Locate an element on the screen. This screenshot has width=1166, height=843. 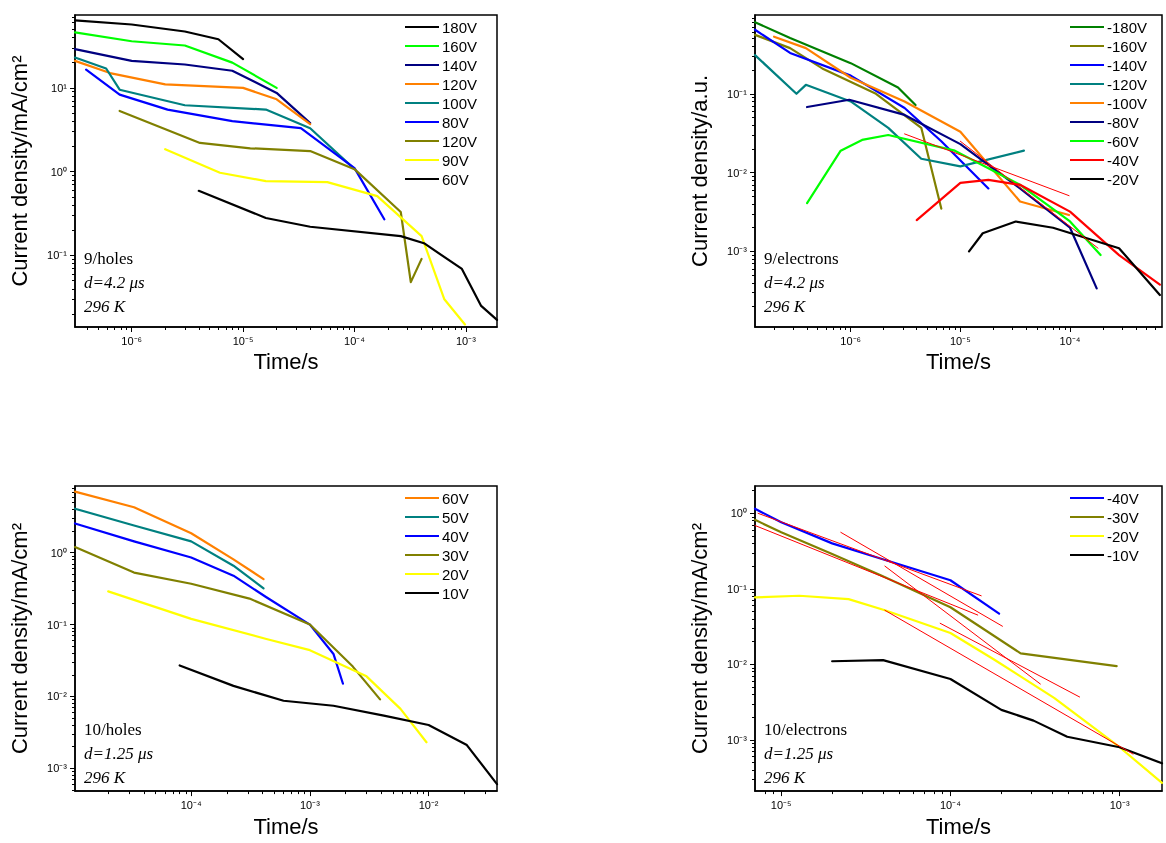
legend-label: 140V is located at coordinates (460, 65).